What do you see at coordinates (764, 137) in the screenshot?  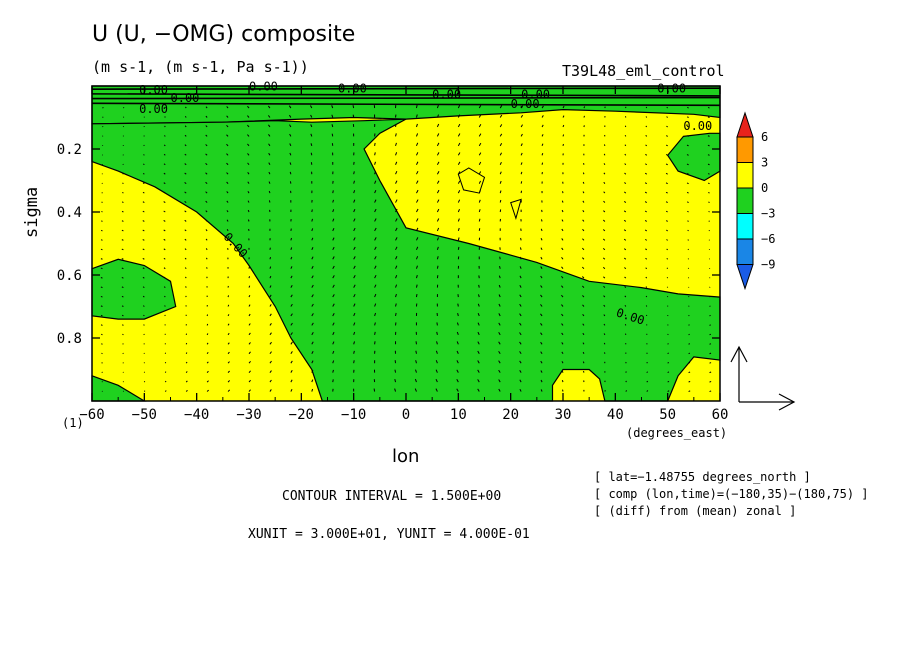 I see `colorbar-label-0: 6` at bounding box center [764, 137].